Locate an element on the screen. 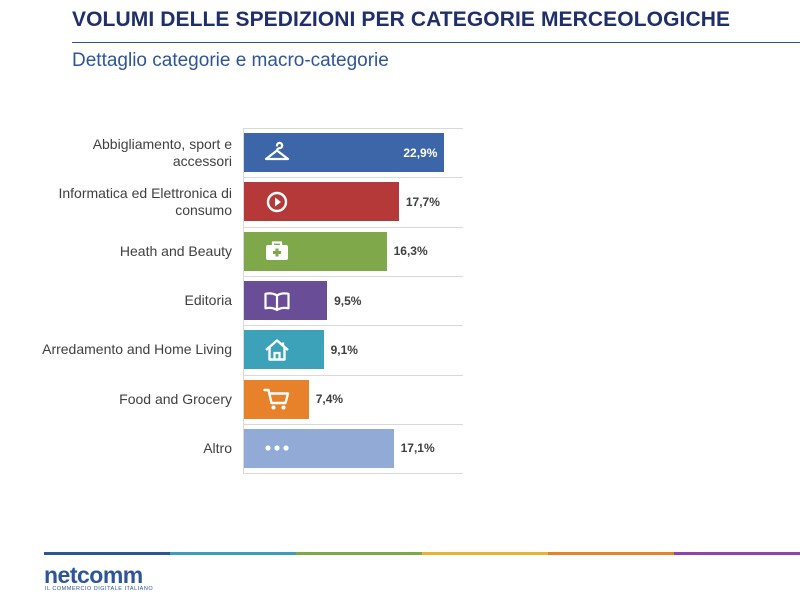 The height and width of the screenshot is (600, 800). category-label: Arredamento and Home Living is located at coordinates (137, 349).